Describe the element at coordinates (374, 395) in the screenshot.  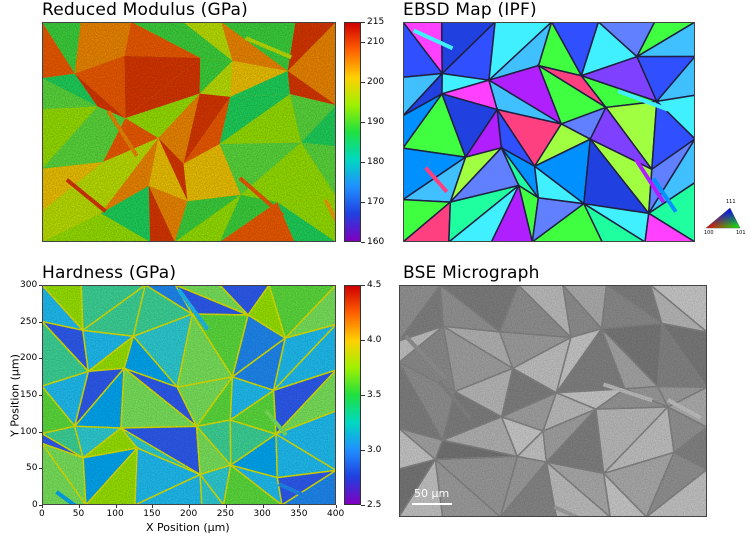
I see `colorbar-tick-label: 3.5` at that location.